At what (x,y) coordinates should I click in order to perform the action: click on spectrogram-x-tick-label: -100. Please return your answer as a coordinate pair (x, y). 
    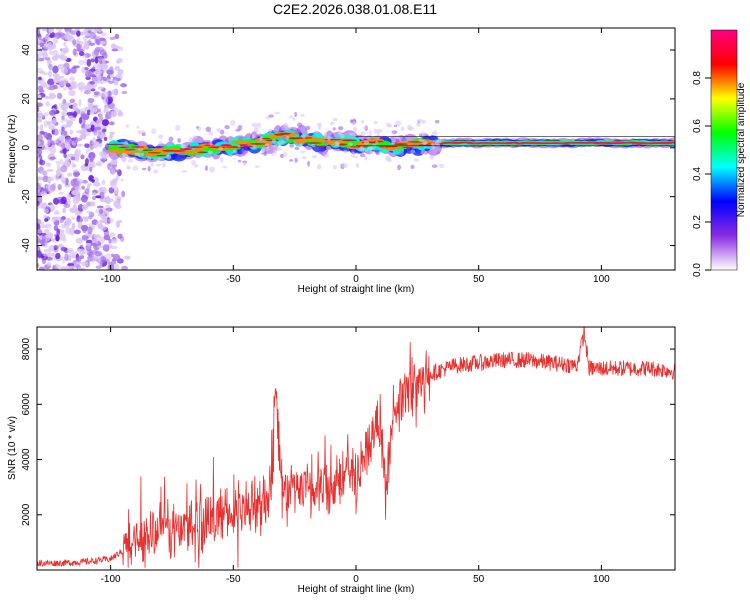
    Looking at the image, I should click on (111, 279).